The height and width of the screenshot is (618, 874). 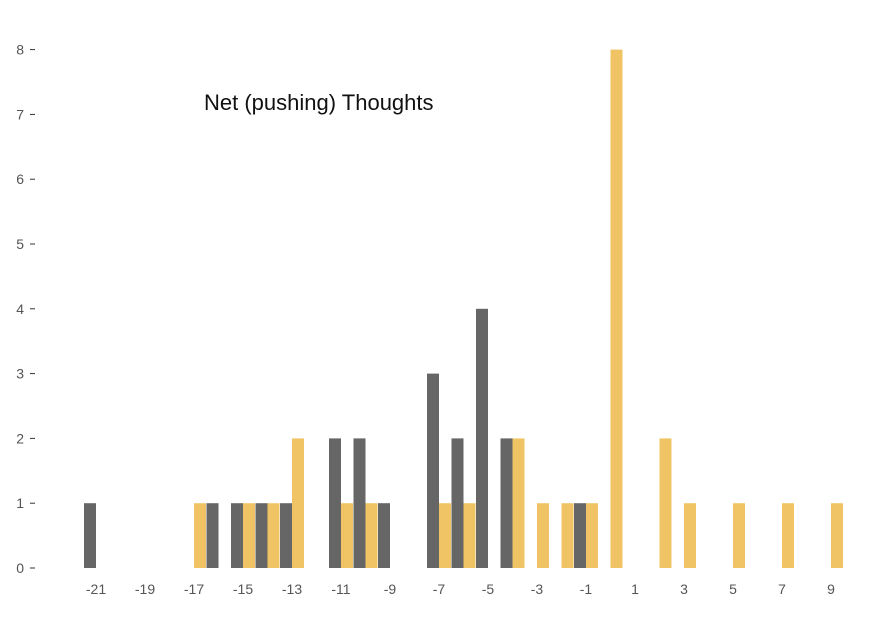 I want to click on x-tick-label: -19, so click(x=145, y=589).